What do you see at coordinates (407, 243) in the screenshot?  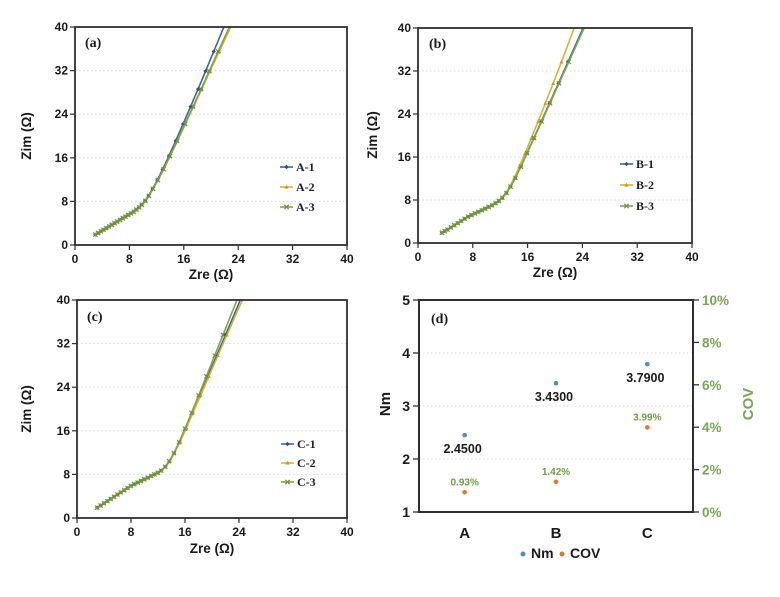 I see `y-tick-label: 0` at bounding box center [407, 243].